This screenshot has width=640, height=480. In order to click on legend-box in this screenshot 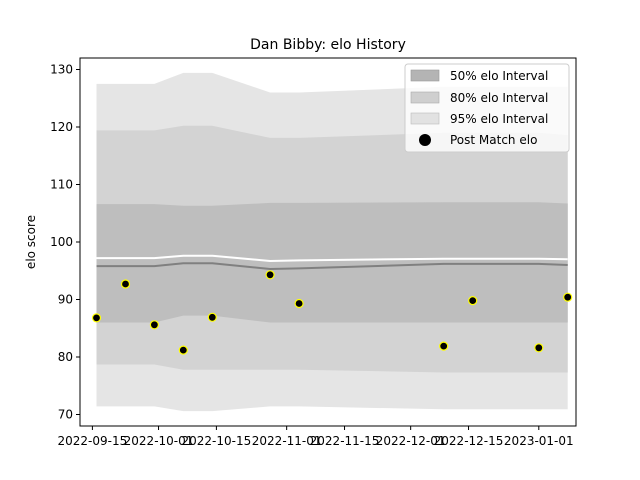, I will do `click(487, 108)`.